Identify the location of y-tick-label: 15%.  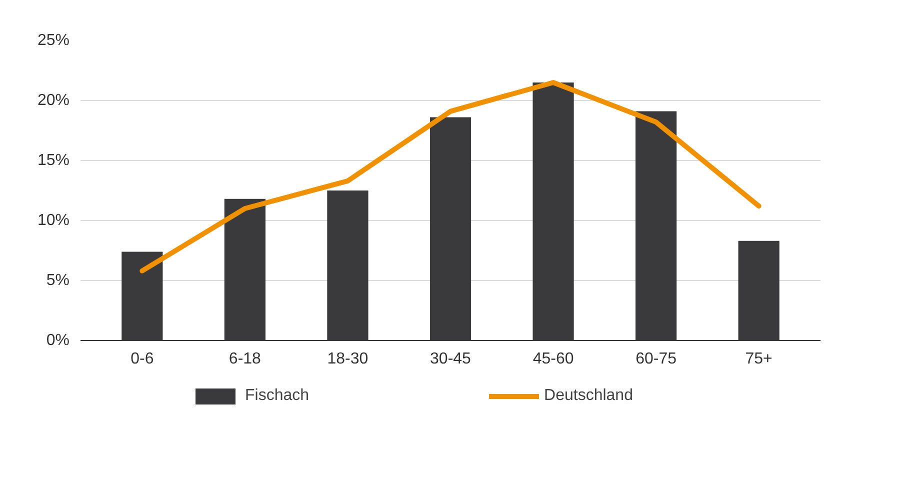
(53, 160).